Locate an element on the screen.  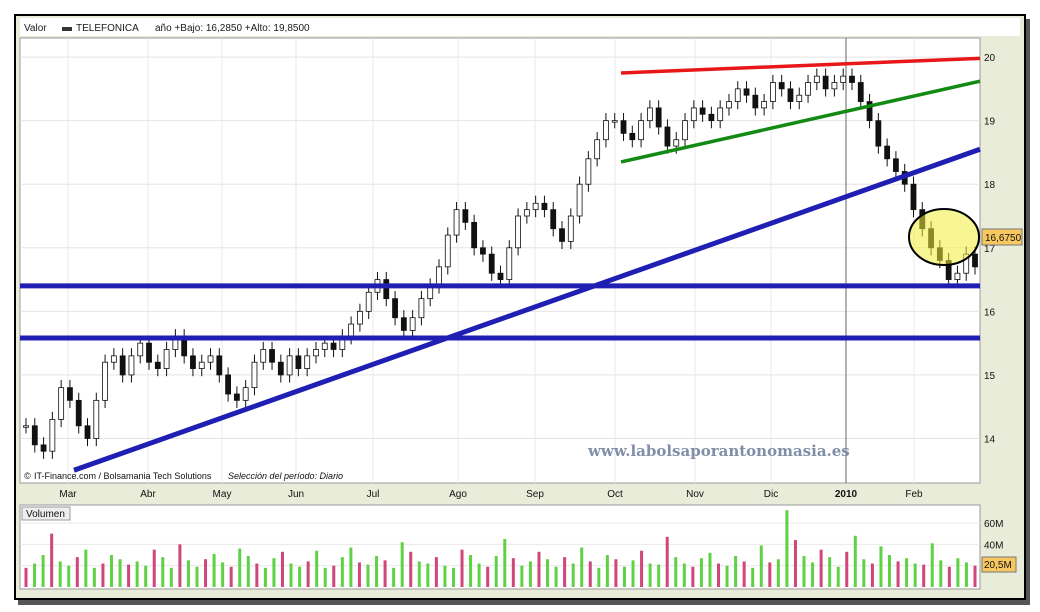
highlight-circle is located at coordinates (944, 237).